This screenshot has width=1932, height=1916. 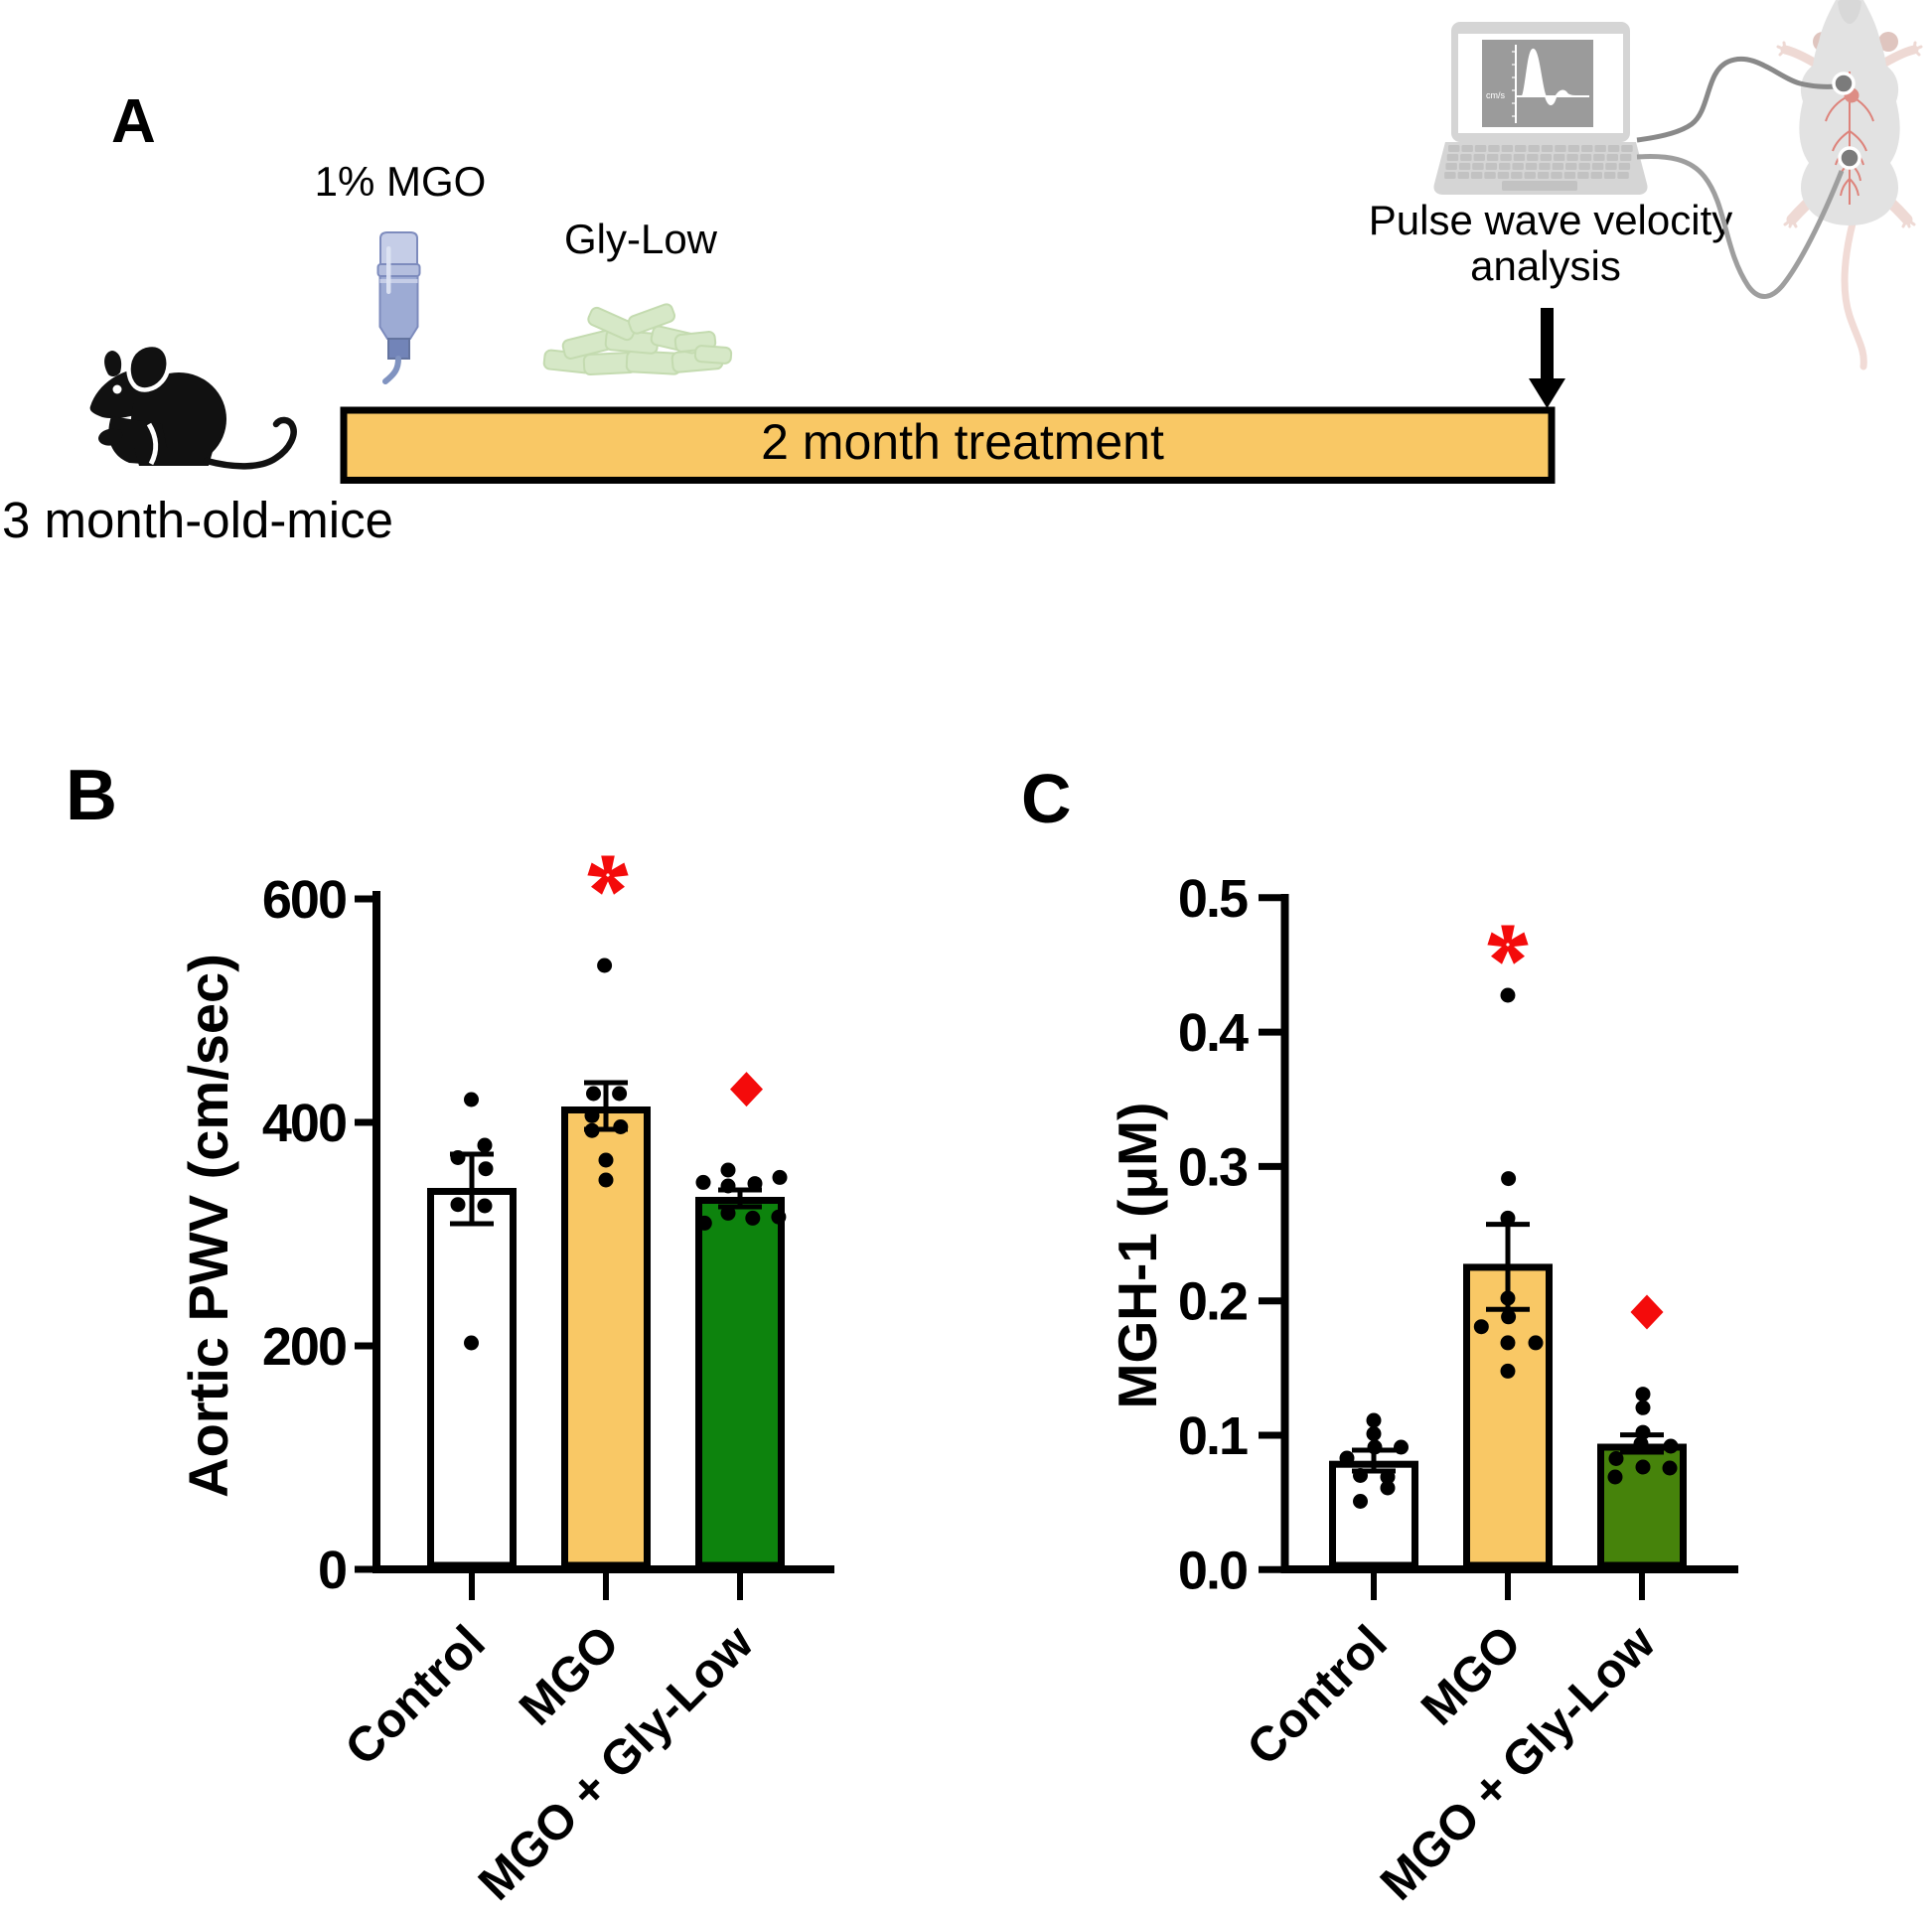 I want to click on svg-text: C, so click(x=1046, y=798).